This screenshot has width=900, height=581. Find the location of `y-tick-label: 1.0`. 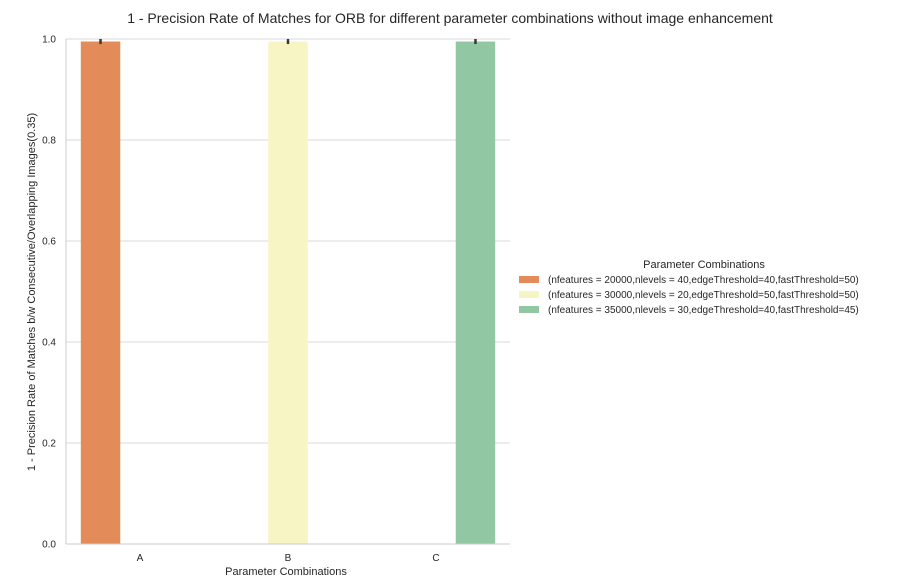

y-tick-label: 1.0 is located at coordinates (49, 40).